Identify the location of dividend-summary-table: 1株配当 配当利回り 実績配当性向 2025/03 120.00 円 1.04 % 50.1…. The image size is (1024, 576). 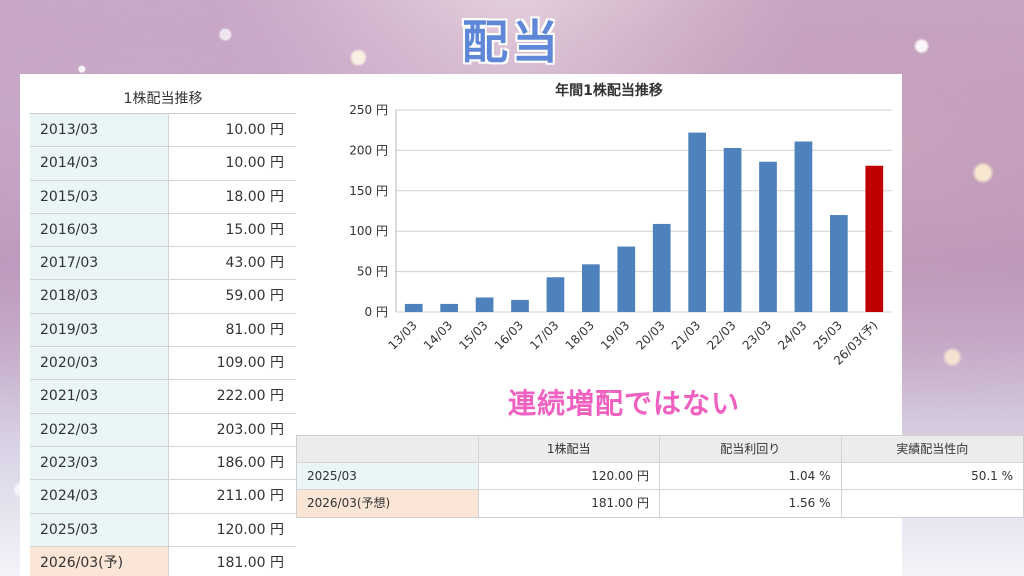
(660, 476).